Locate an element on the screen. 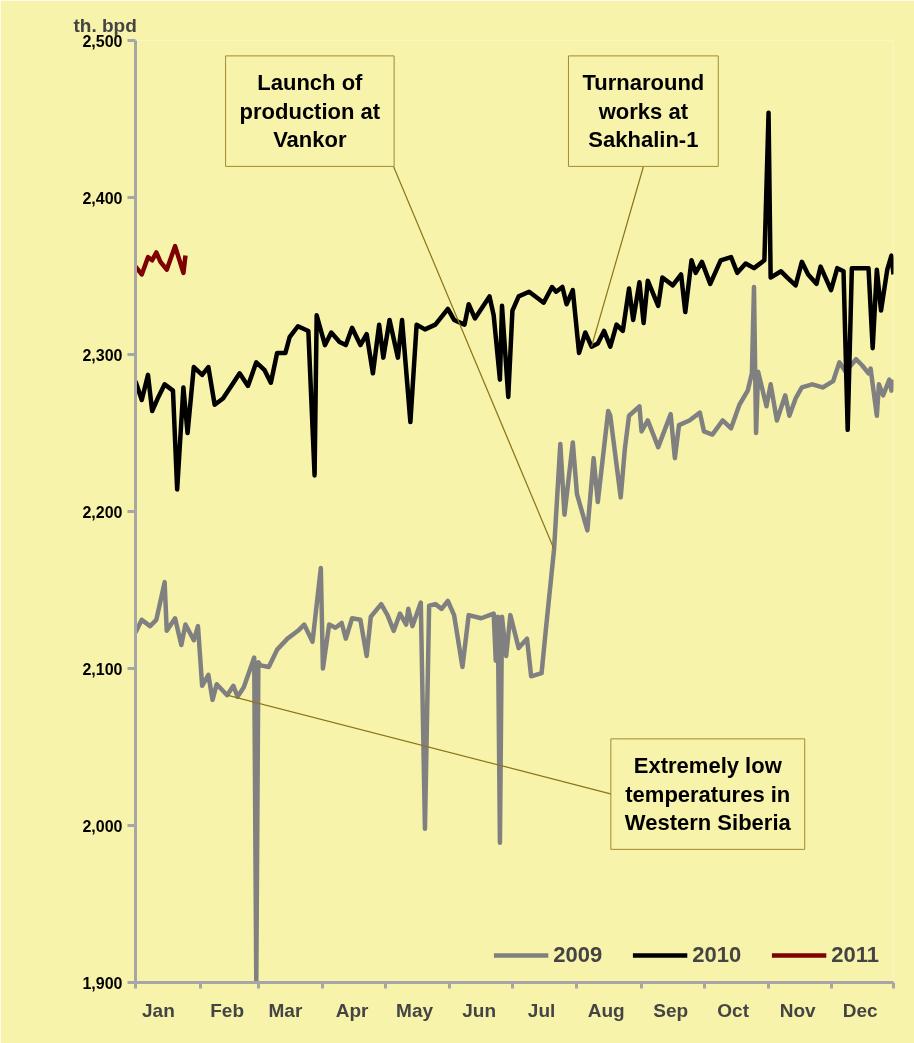  x-tick-label: Oct is located at coordinates (733, 1010).